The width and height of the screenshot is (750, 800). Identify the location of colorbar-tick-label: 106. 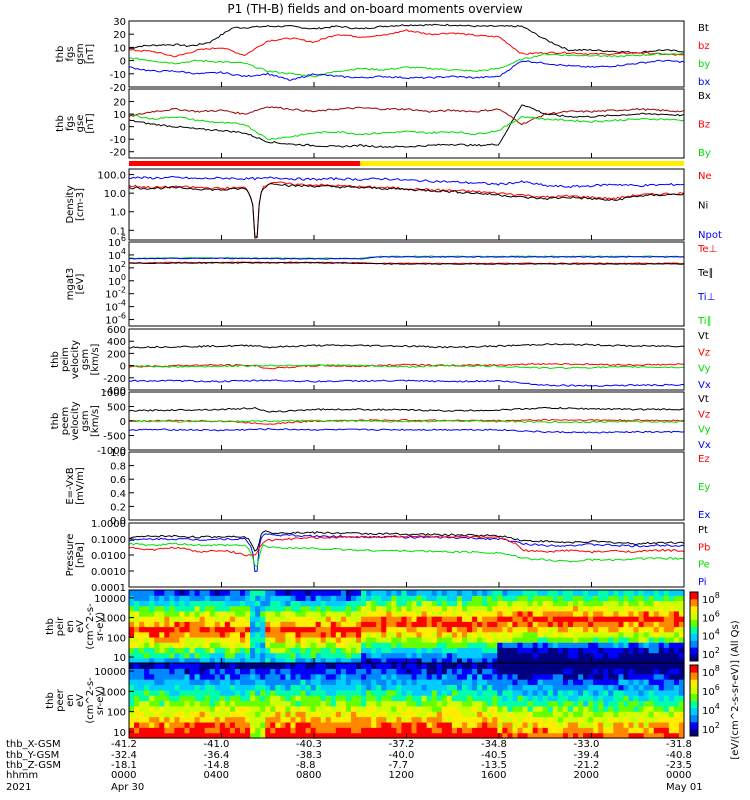
(711, 690).